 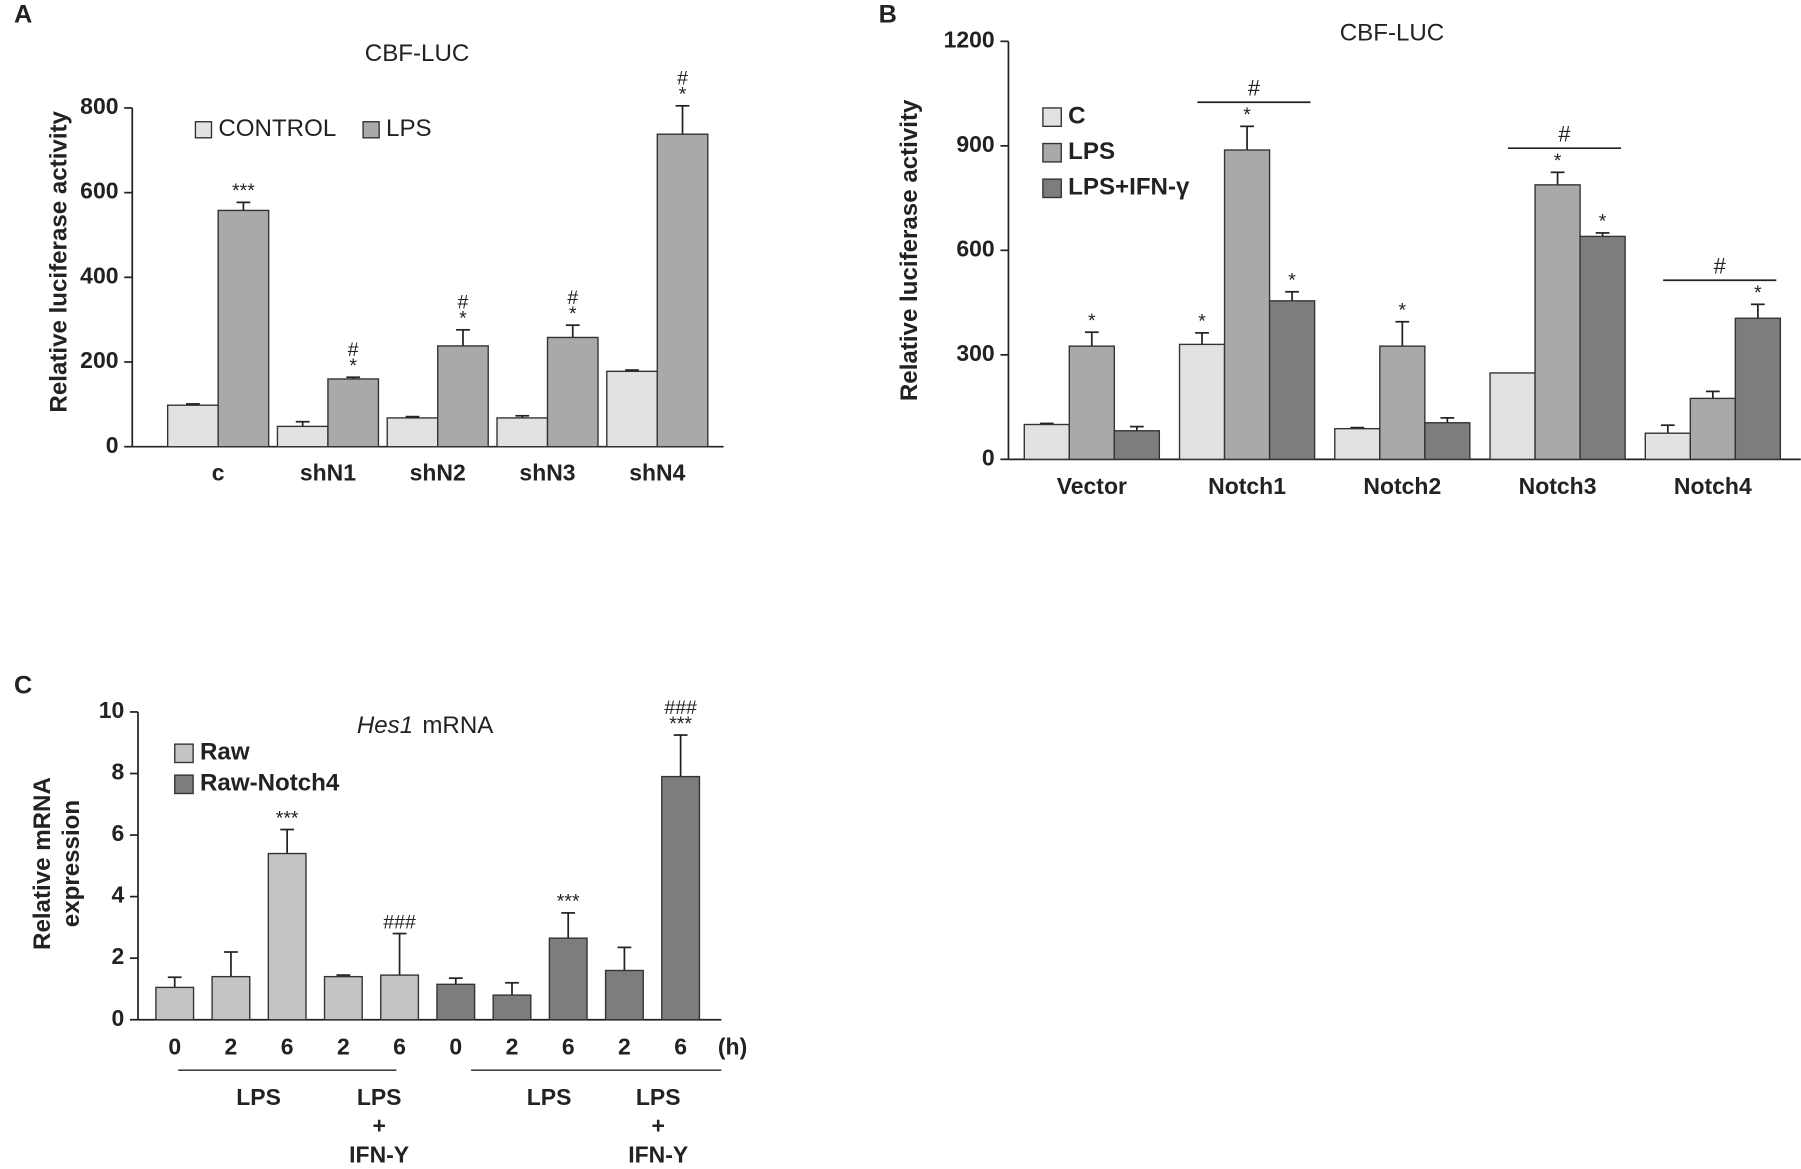 I want to click on y-tick-label: 4, so click(x=117, y=895).